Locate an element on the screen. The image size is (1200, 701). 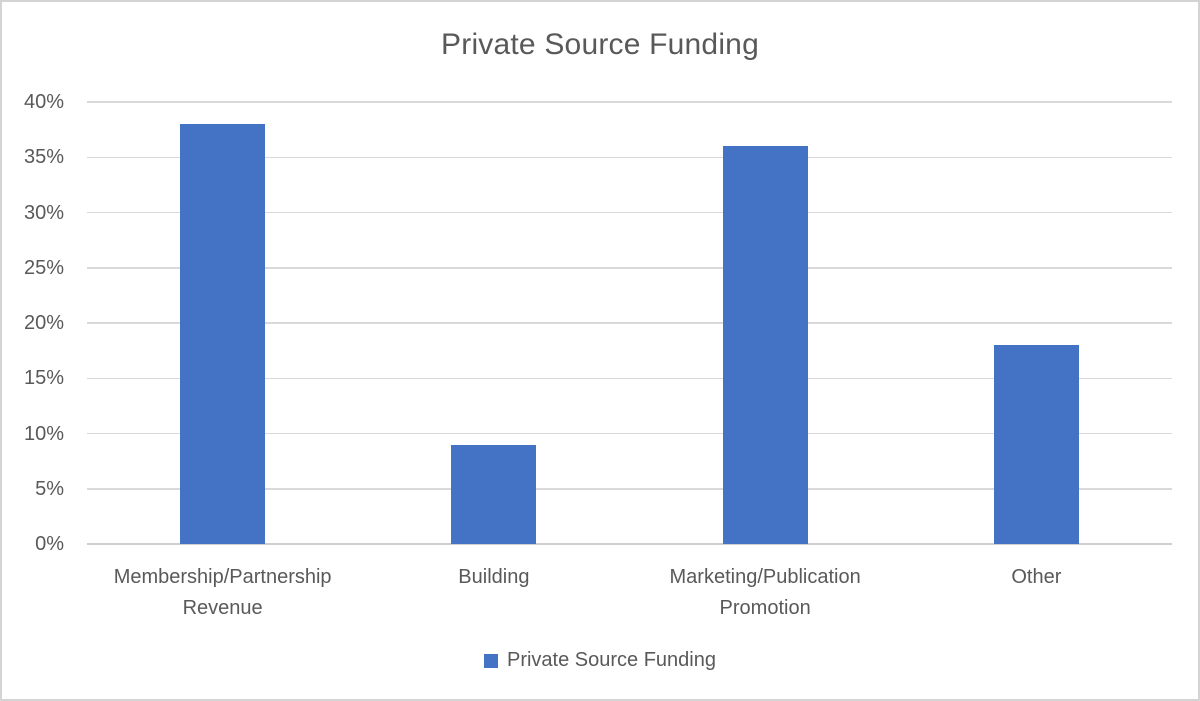
y-axis-tick-label: 30% is located at coordinates (43, 212).